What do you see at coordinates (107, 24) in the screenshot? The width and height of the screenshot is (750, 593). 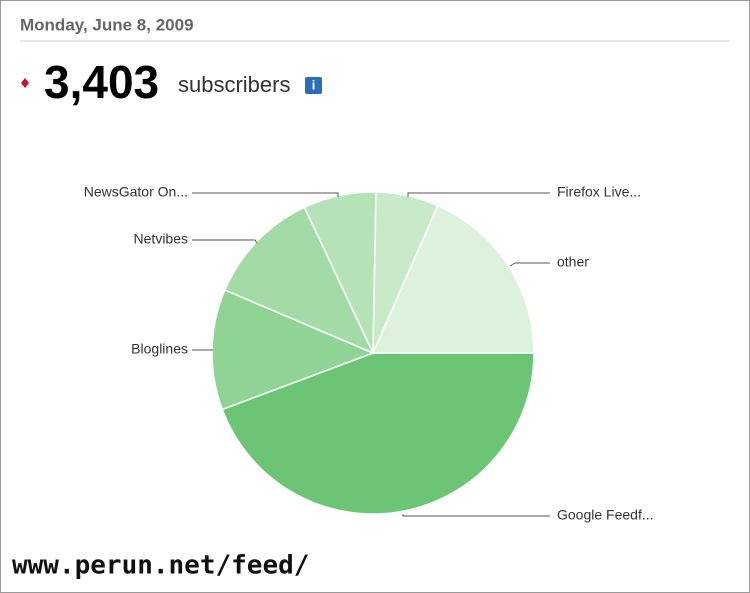 I see `date: Monday, June 8, 2009` at bounding box center [107, 24].